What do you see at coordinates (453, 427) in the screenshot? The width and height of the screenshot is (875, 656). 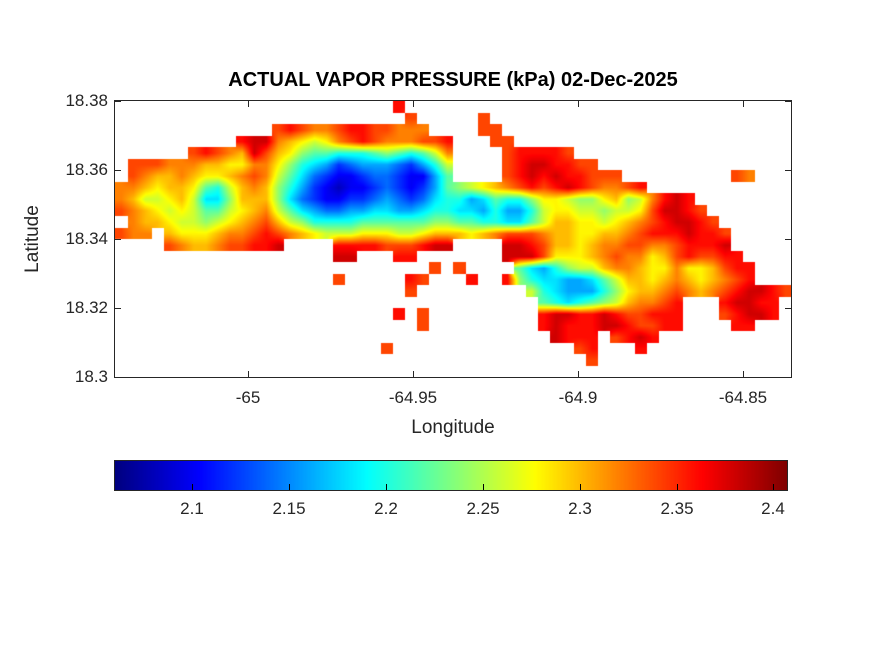 I see `x-axis-label: Longitude` at bounding box center [453, 427].